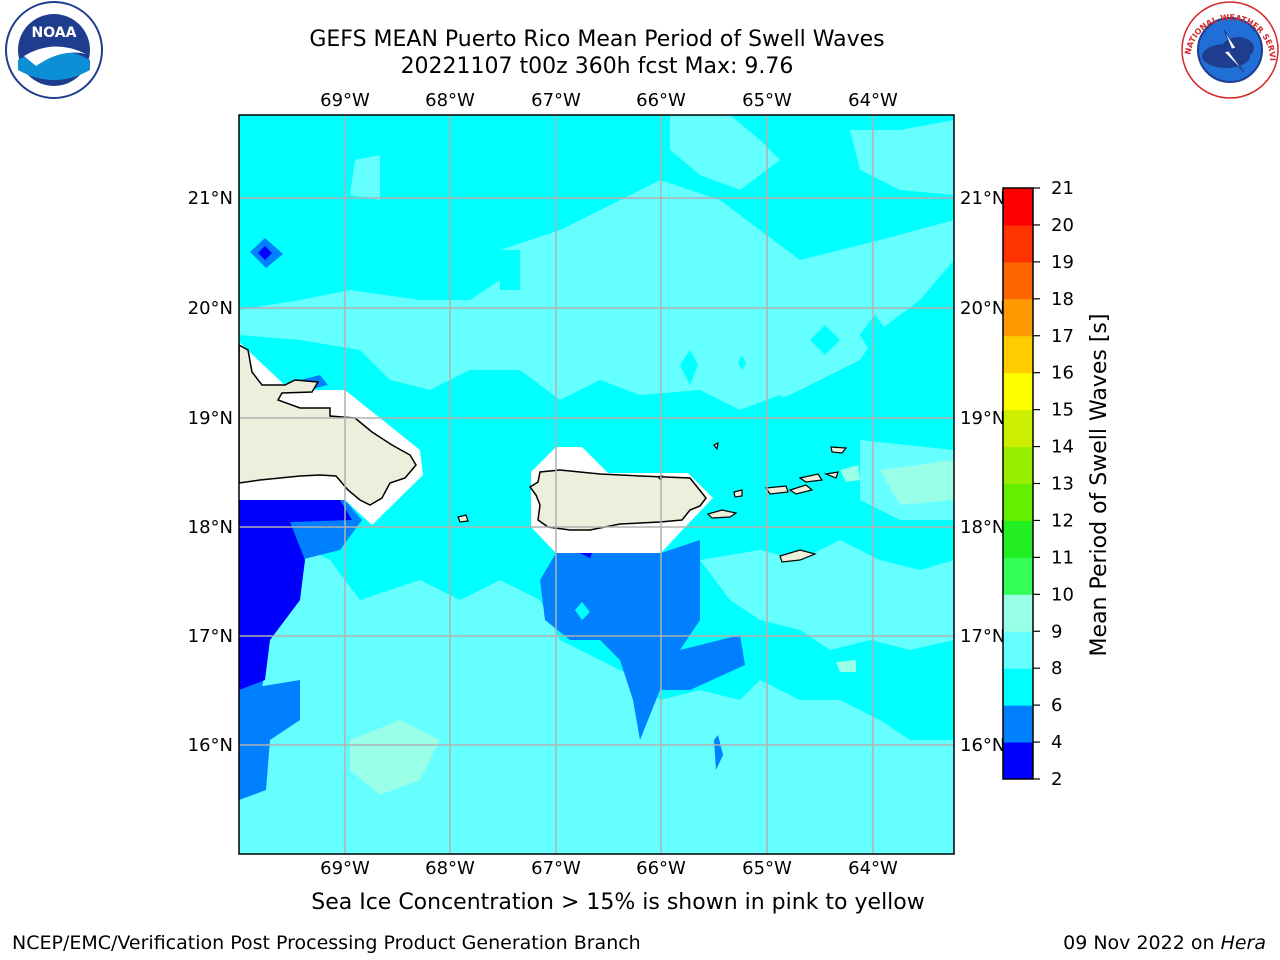  What do you see at coordinates (1062, 557) in the screenshot?
I see `colorbar-tick-label: 11` at bounding box center [1062, 557].